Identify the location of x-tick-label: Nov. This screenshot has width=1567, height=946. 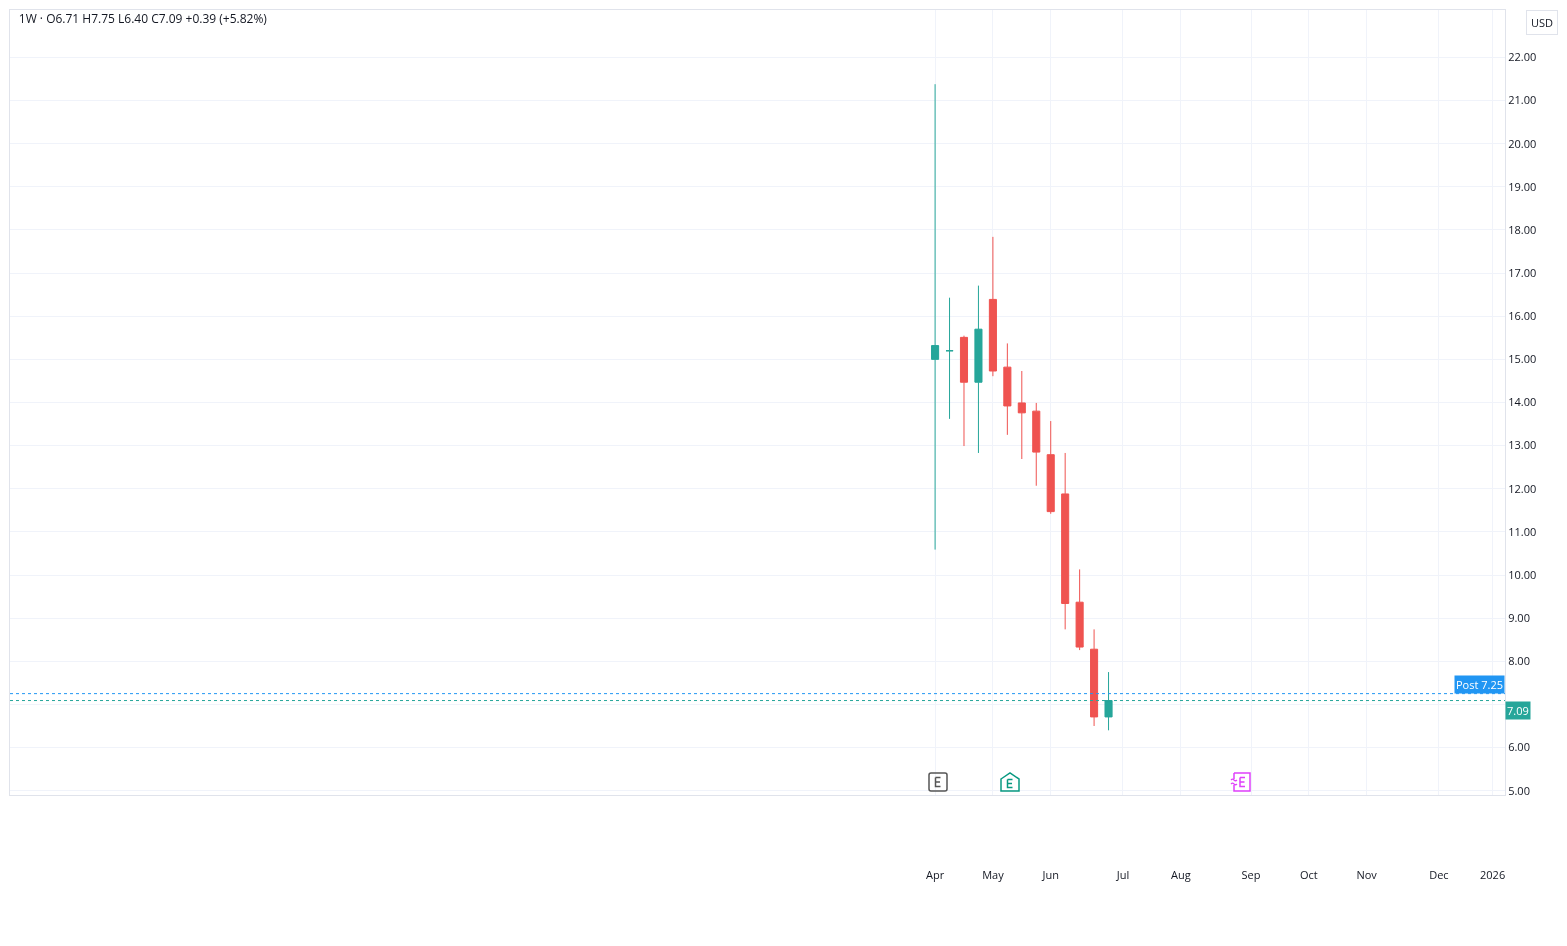
(1367, 875).